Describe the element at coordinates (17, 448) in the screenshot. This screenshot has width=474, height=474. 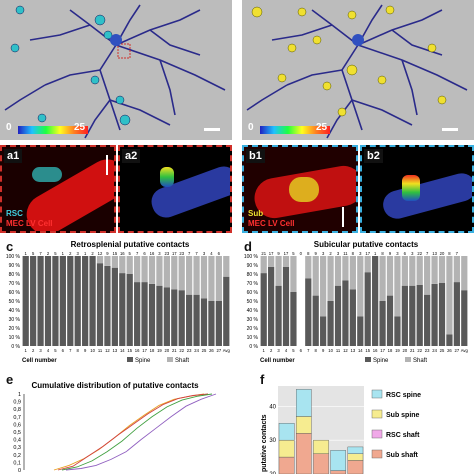
I see `y-tick-label: 0,3` at that location.